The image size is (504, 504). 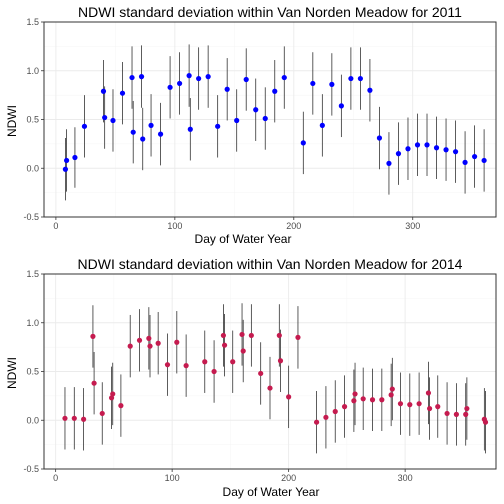 What do you see at coordinates (32, 323) in the screenshot?
I see `y-tick-label: 1.0` at bounding box center [32, 323].